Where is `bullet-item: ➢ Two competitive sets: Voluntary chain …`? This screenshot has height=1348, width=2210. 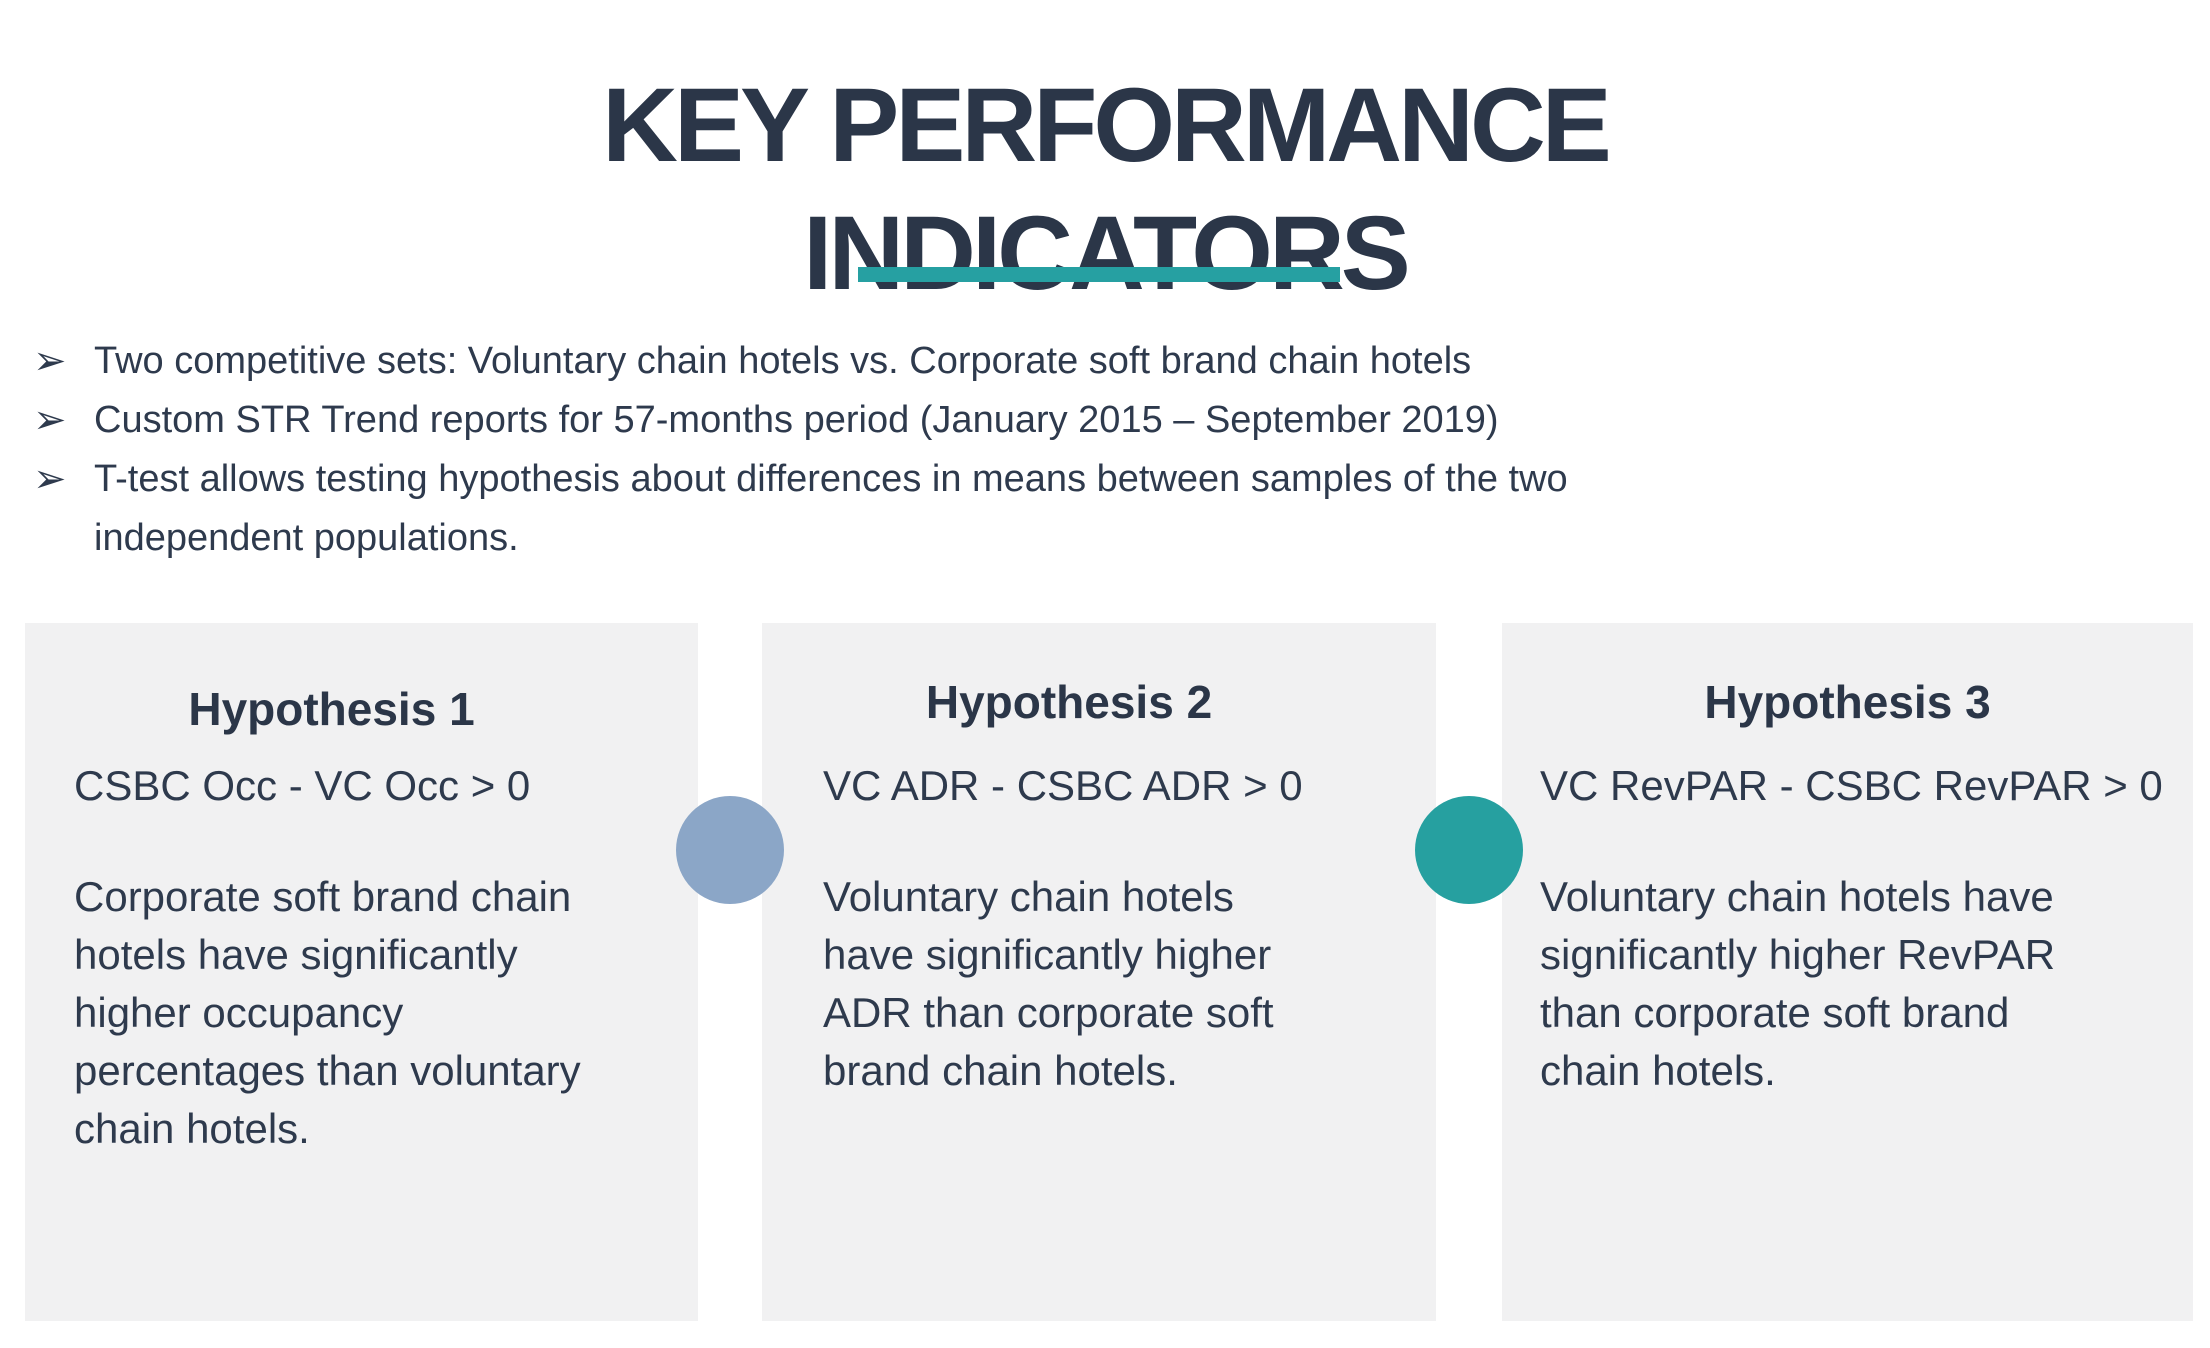 bullet-item: ➢ Two competitive sets: Voluntary chain … is located at coordinates (1101, 361).